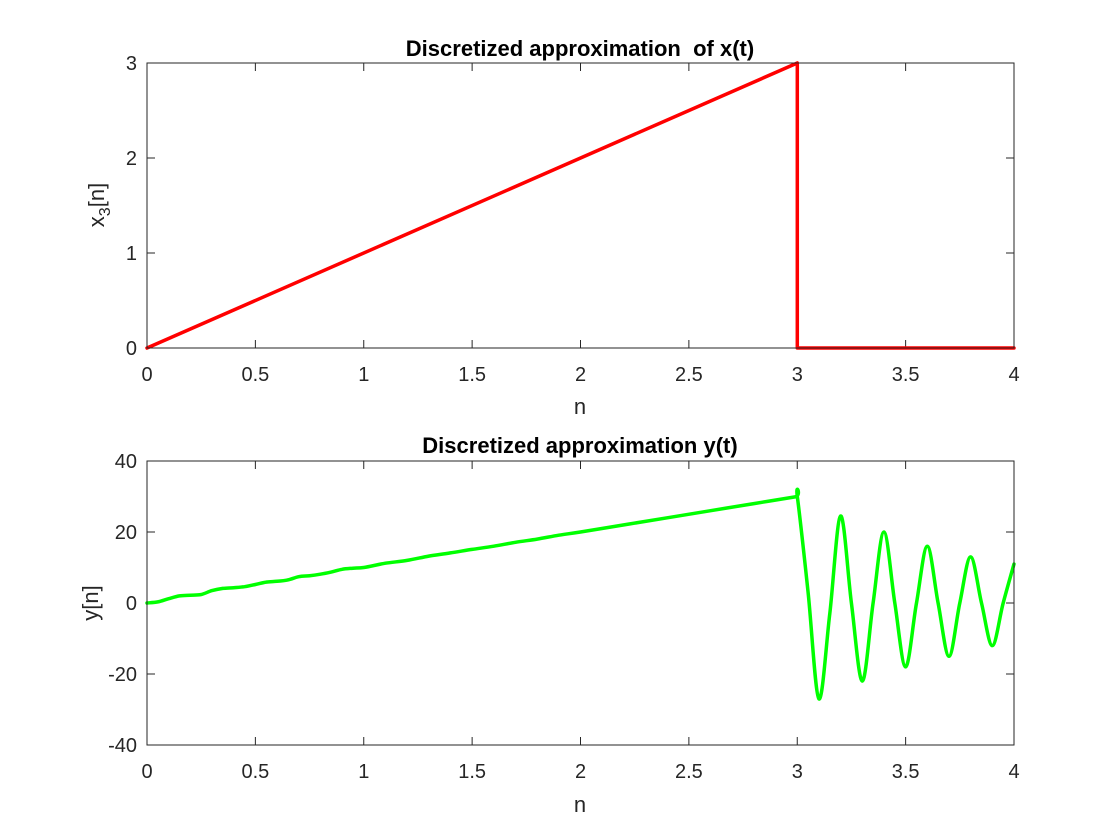 Image resolution: width=1120 pixels, height=840 pixels. I want to click on y-axis-label-top-main: x, so click(96, 221).